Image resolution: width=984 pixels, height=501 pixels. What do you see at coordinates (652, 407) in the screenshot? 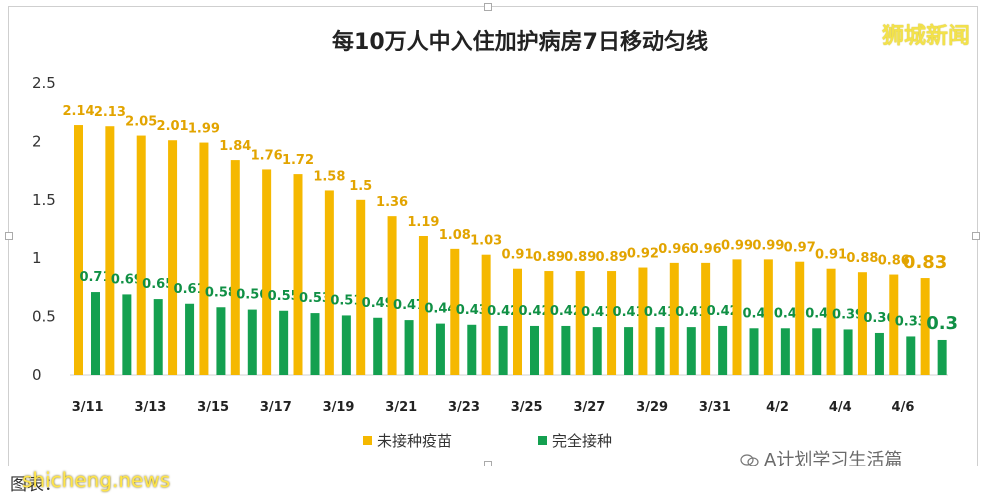
I see `x-tick-label: 3/29` at bounding box center [652, 407].